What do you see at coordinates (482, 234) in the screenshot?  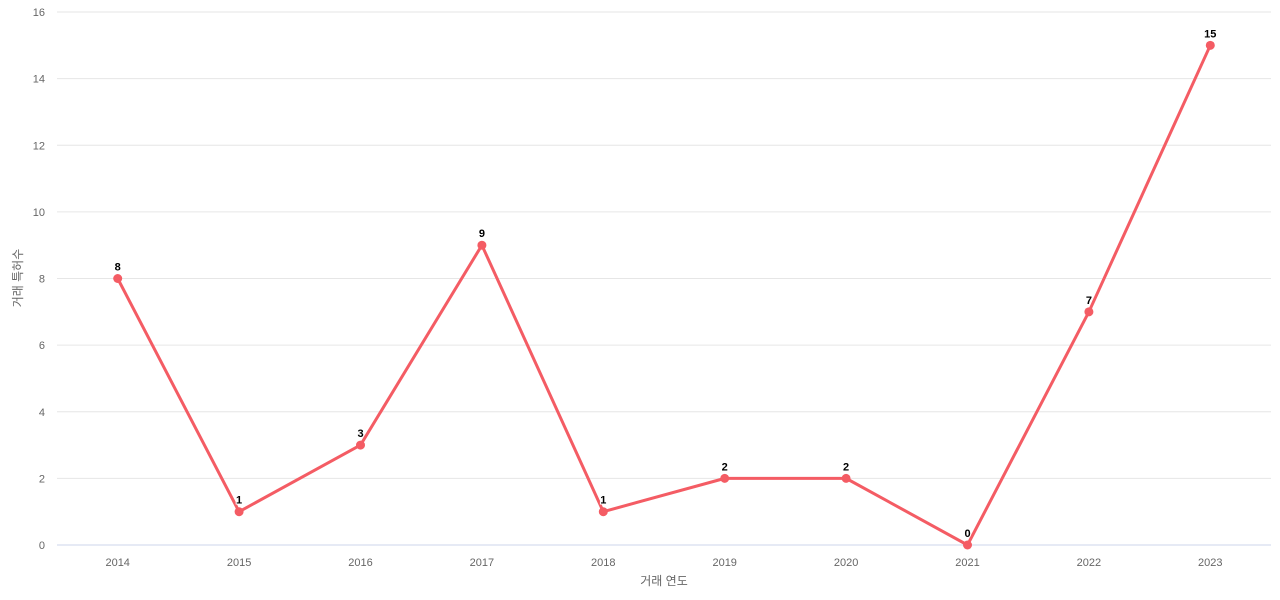 I see `data-point-label: 9` at bounding box center [482, 234].